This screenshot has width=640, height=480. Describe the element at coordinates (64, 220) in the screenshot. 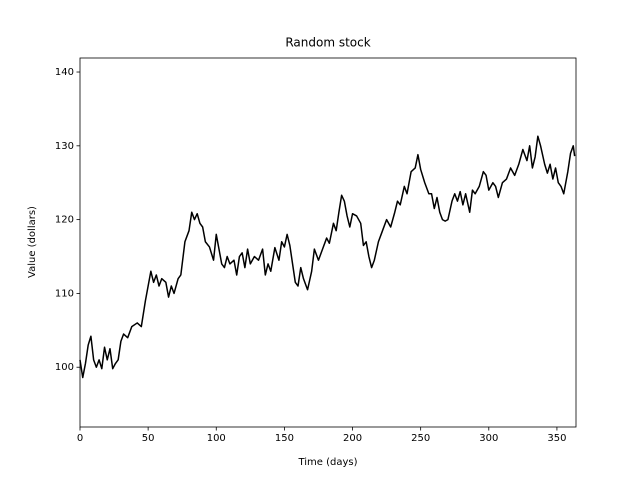

I see `y-tick-label: 120` at that location.